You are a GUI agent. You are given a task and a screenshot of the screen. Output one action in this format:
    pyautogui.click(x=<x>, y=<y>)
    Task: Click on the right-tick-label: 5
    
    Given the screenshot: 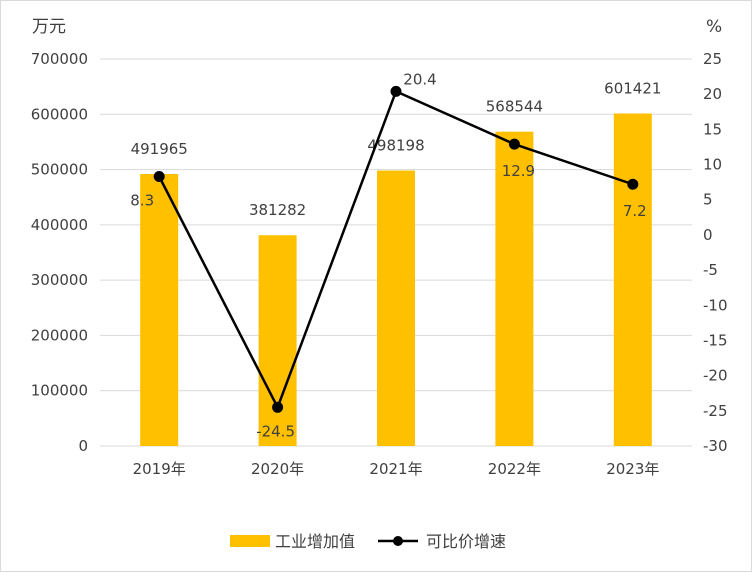 What is the action you would take?
    pyautogui.click(x=708, y=200)
    